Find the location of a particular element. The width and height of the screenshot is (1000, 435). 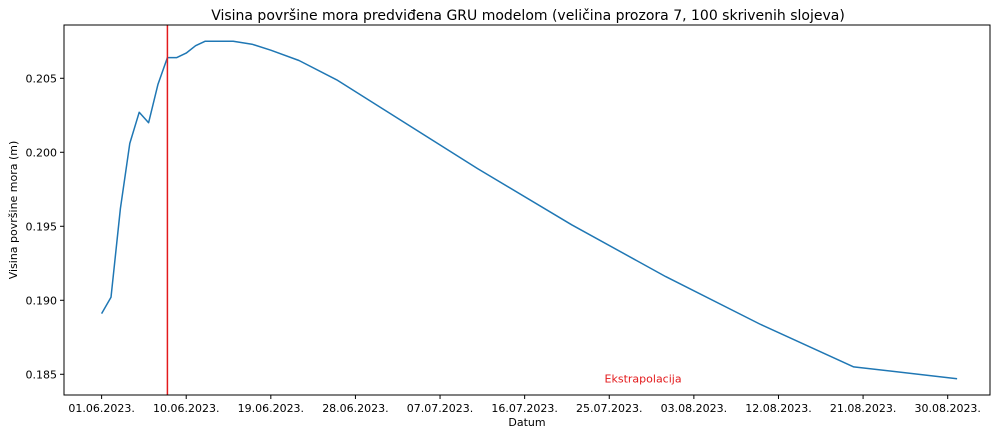

x-axis-label: Datum is located at coordinates (526, 422).